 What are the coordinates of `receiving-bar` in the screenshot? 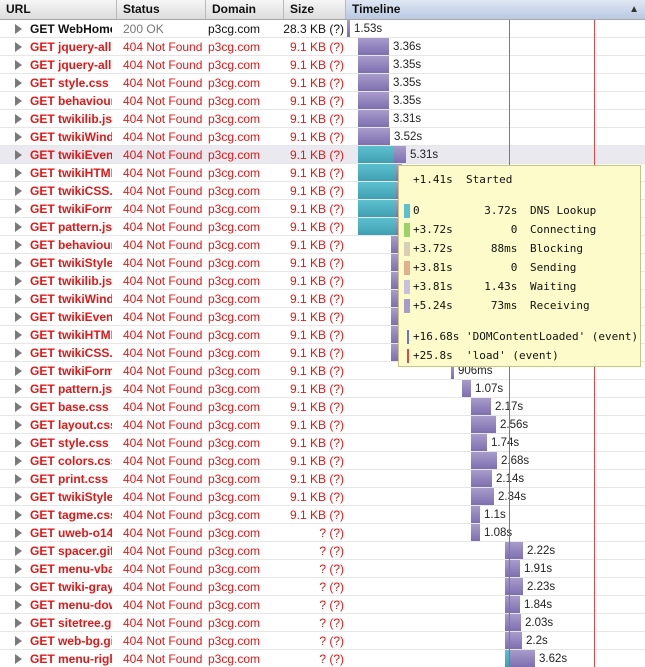 It's located at (373, 46).